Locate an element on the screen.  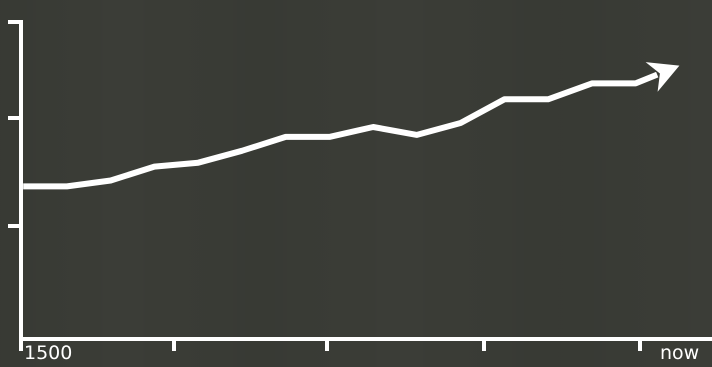
x-tick-label-start: 1500 is located at coordinates (48, 353).